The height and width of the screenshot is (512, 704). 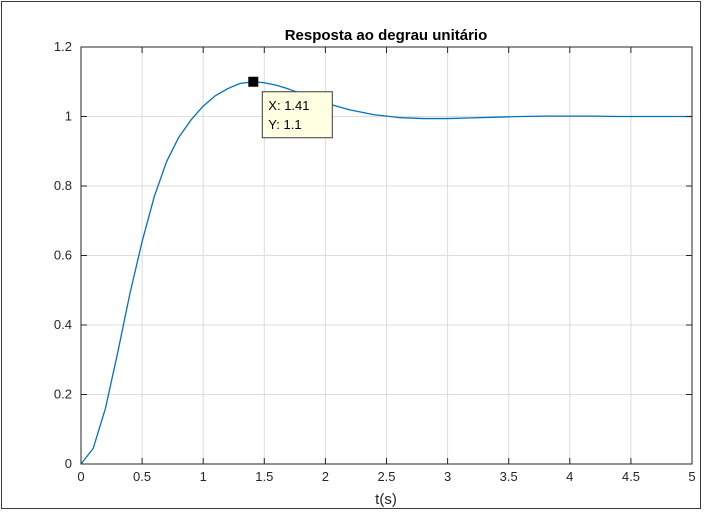 What do you see at coordinates (264, 476) in the screenshot?
I see `x-tick-label: 1.5` at bounding box center [264, 476].